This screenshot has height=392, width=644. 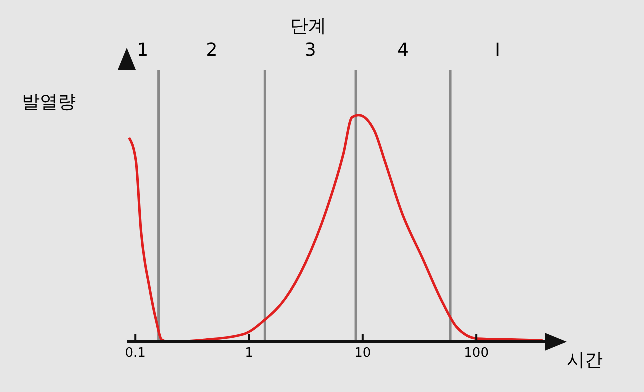 I want to click on text: I, so click(x=497, y=50).